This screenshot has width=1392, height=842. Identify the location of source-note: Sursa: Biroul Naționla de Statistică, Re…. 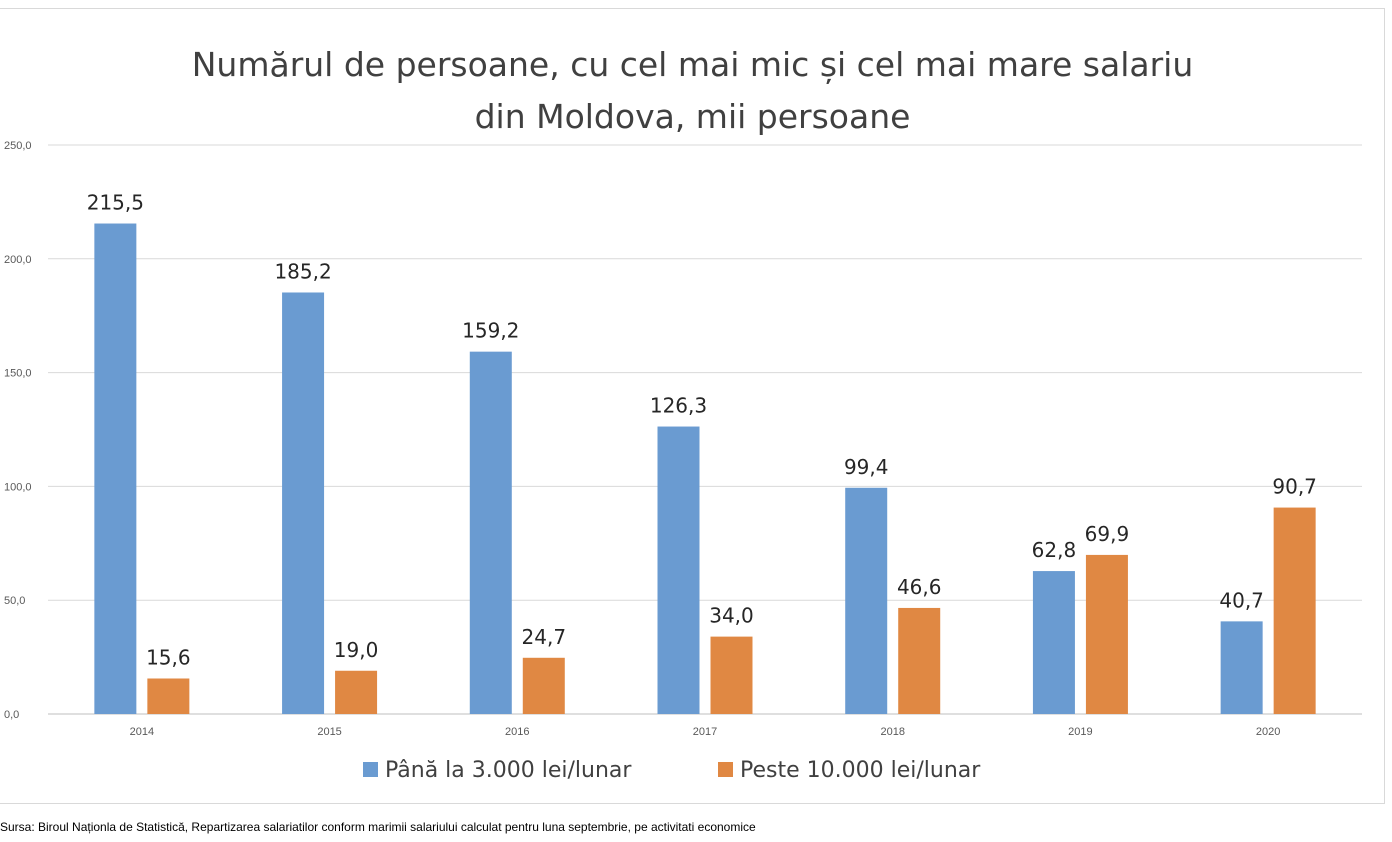
(378, 827).